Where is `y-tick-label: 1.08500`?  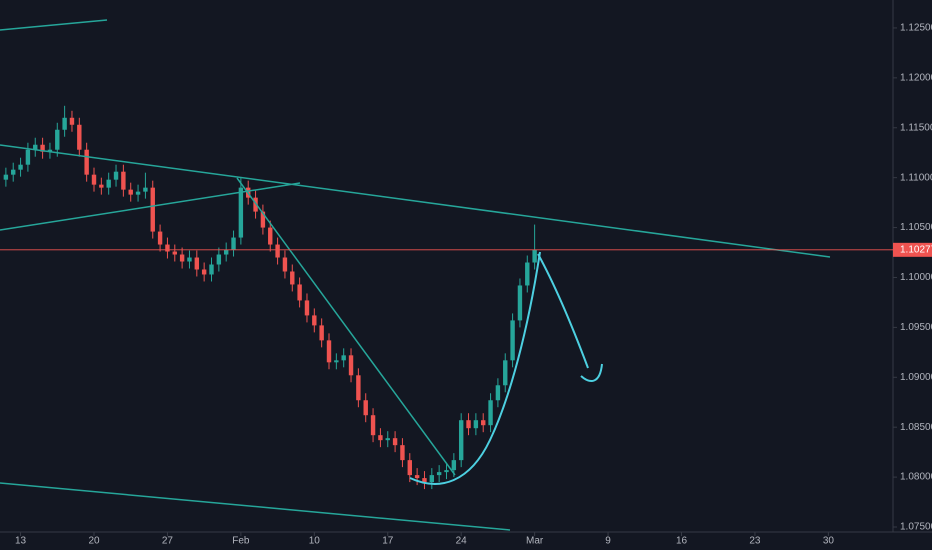 y-tick-label: 1.08500 is located at coordinates (916, 427).